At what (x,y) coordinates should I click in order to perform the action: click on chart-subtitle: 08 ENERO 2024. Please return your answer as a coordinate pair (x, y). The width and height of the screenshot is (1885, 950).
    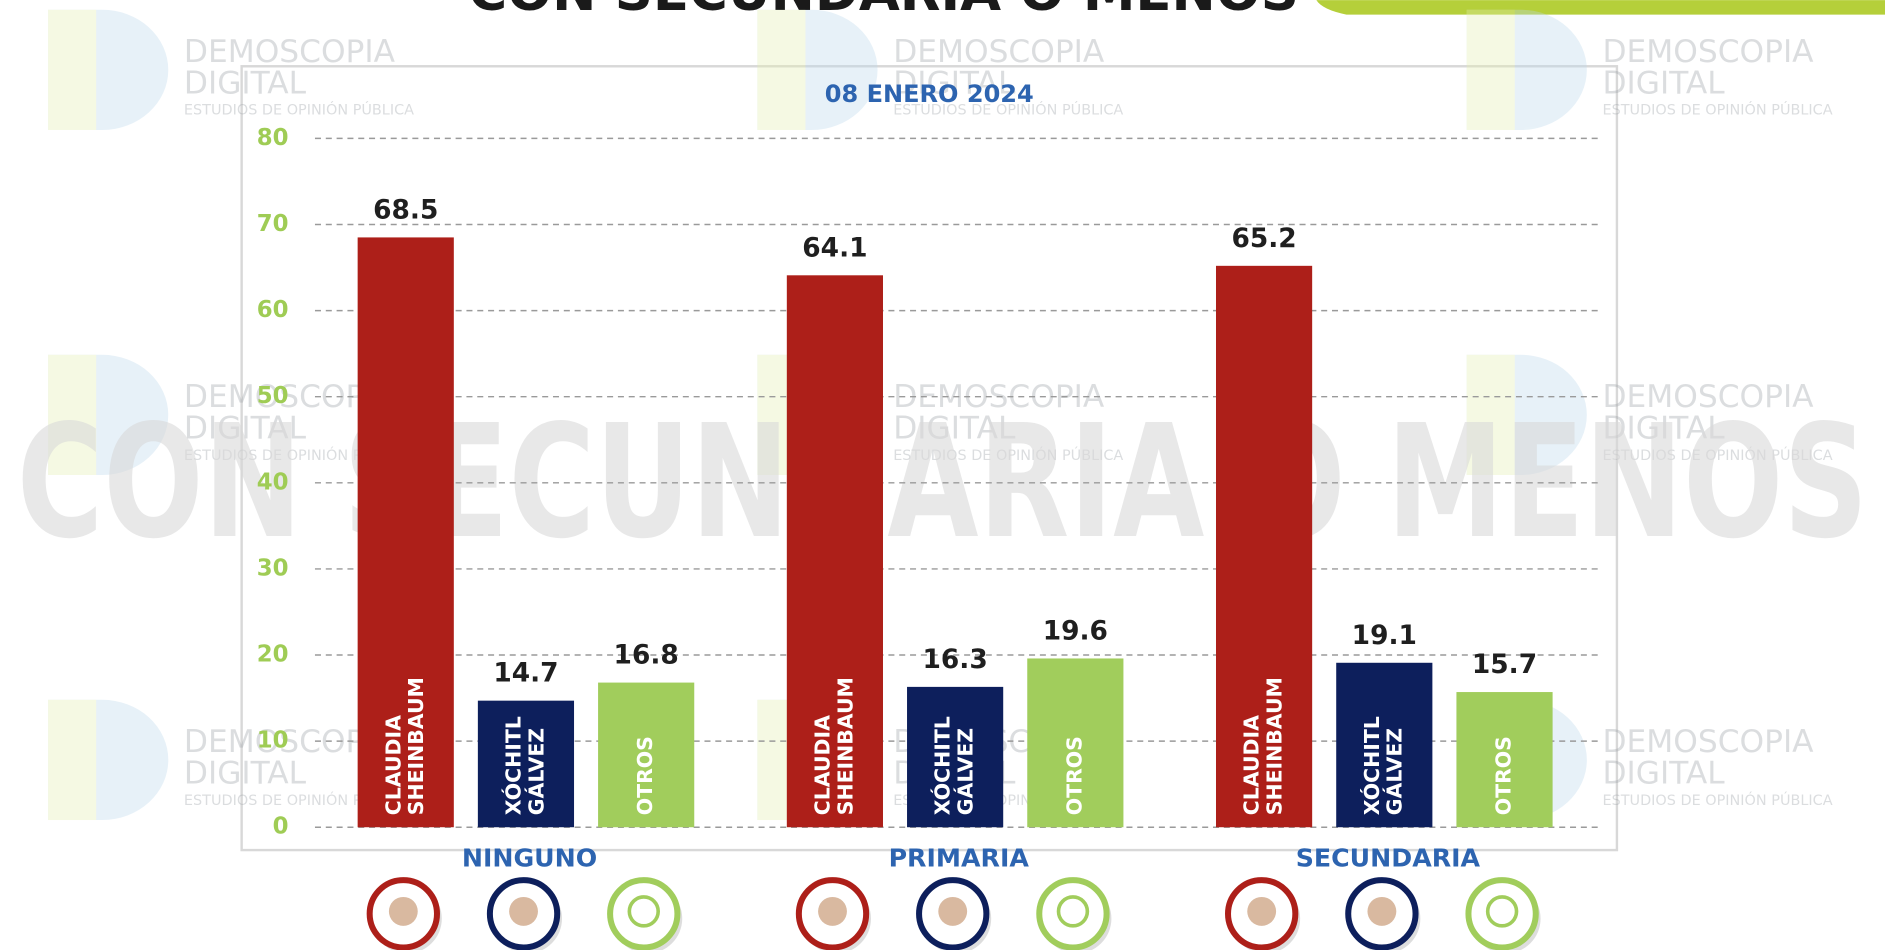
    Looking at the image, I should click on (929, 94).